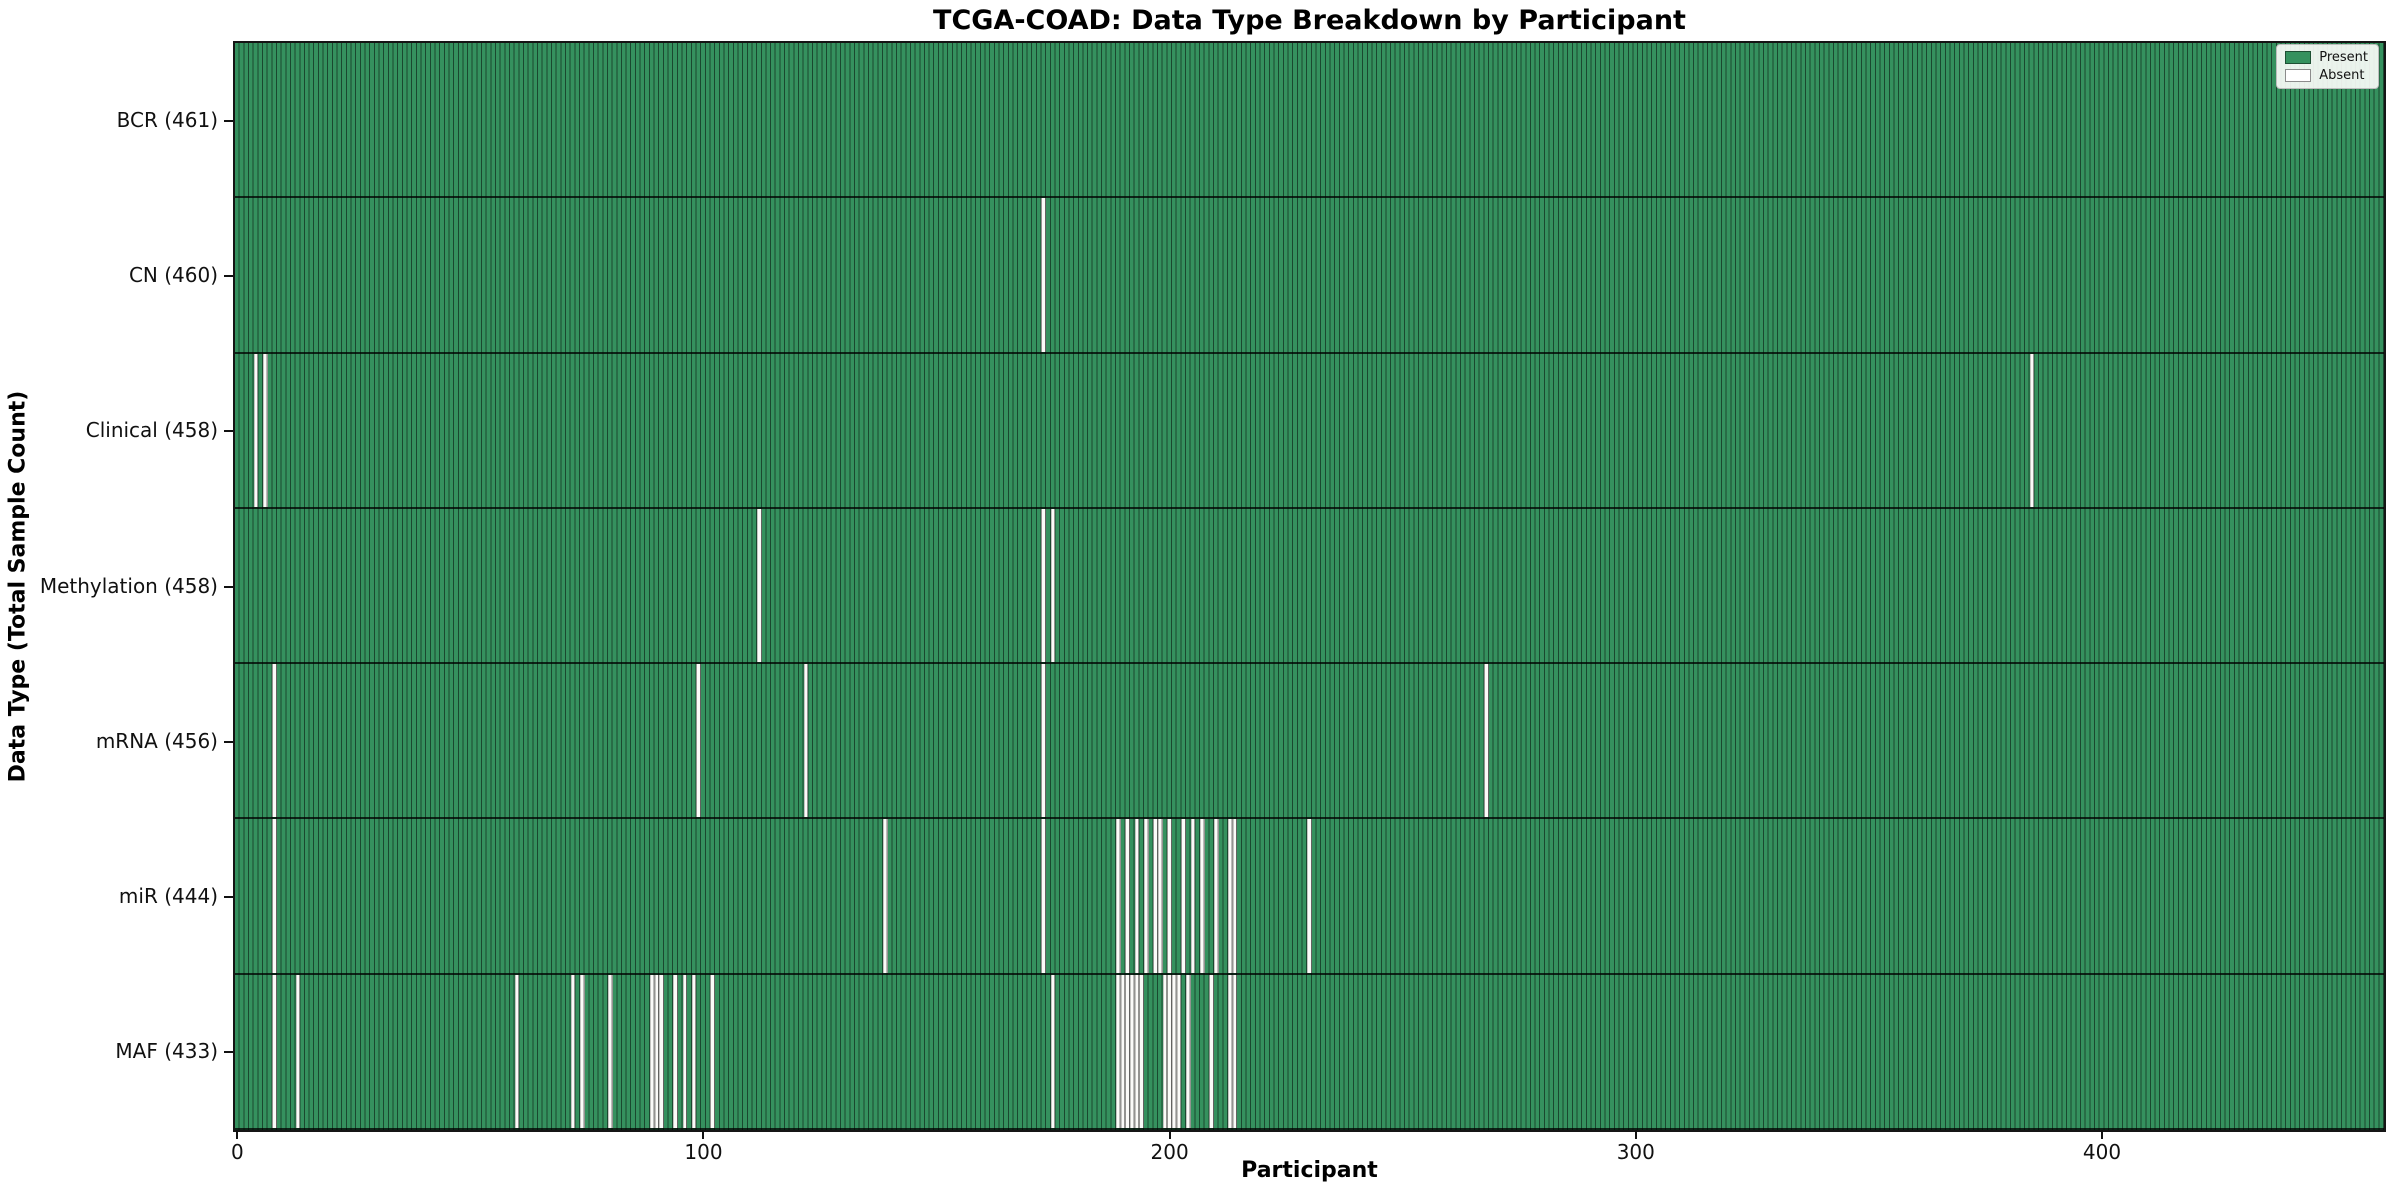  I want to click on row-miR, so click(1309, 897).